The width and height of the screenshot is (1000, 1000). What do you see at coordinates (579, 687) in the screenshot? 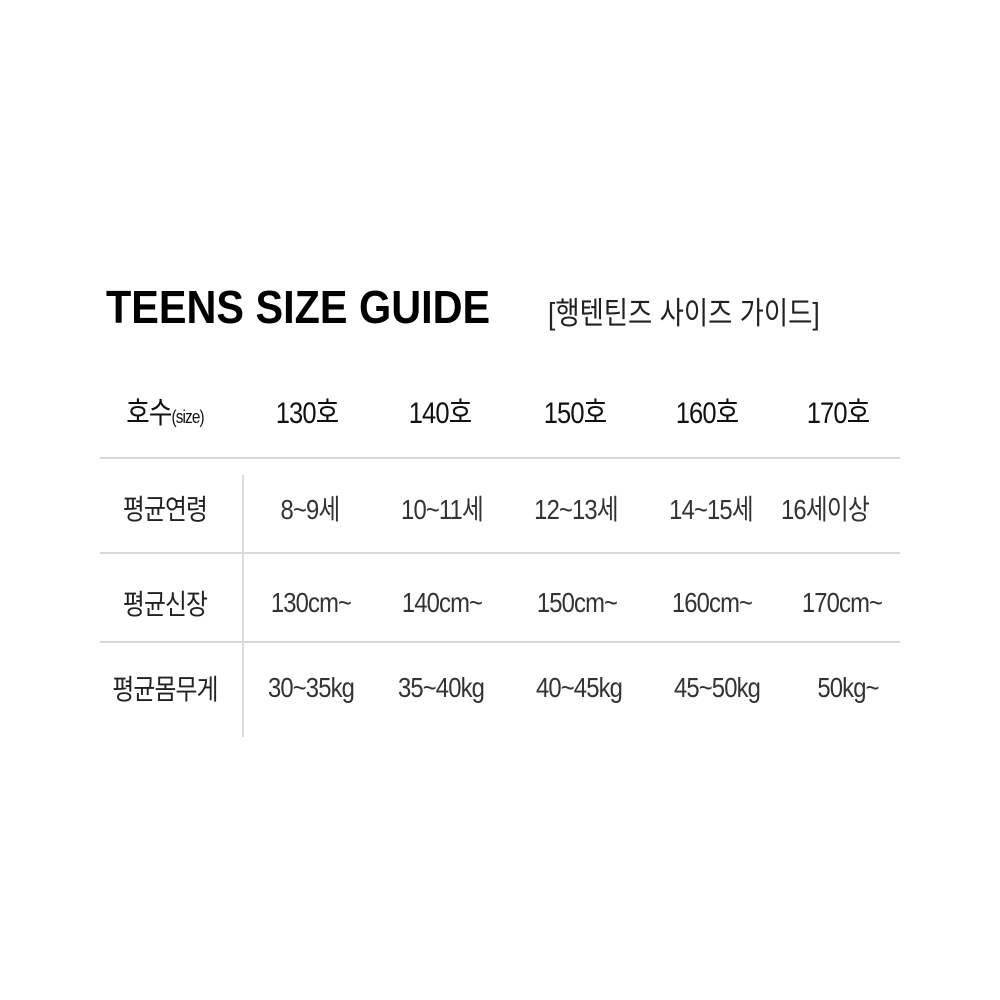
I see `table-cell: 40~45kg` at bounding box center [579, 687].